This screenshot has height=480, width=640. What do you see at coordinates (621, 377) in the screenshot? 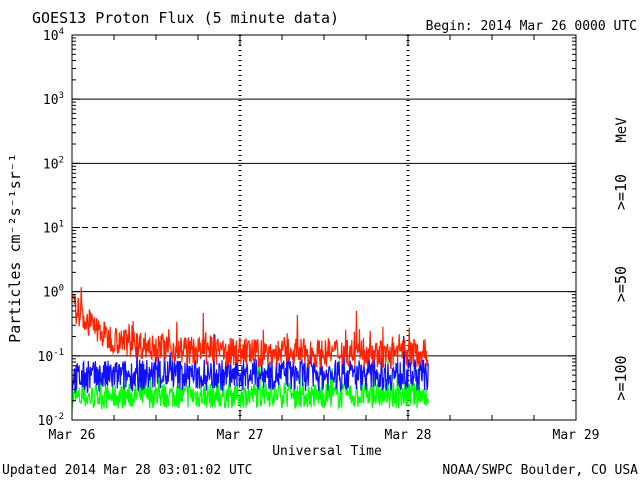
I see `legend-ge100: >=100` at bounding box center [621, 377].